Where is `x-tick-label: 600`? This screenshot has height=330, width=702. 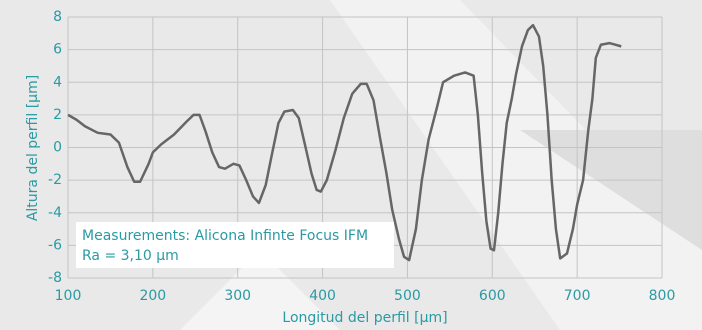 x-tick-label: 600 is located at coordinates (492, 296).